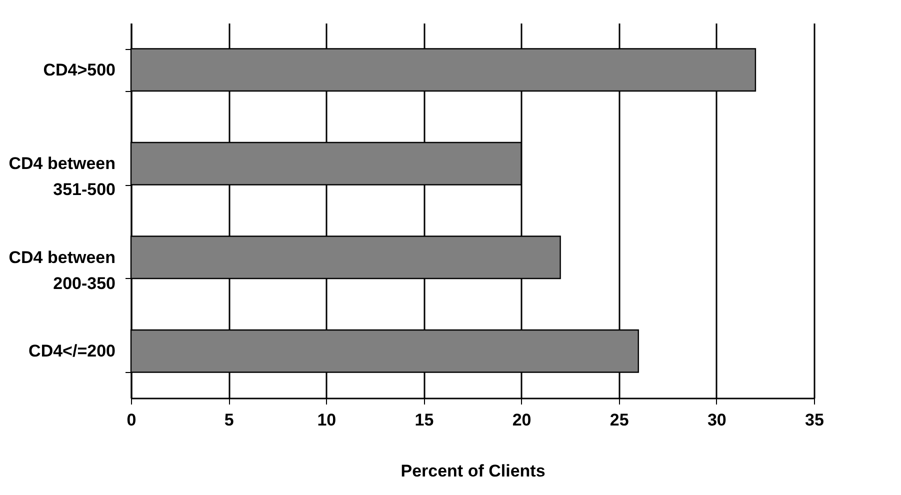 This screenshot has width=901, height=495. What do you see at coordinates (62, 270) in the screenshot?
I see `y-tick-label: CD4 between 200-350` at bounding box center [62, 270].